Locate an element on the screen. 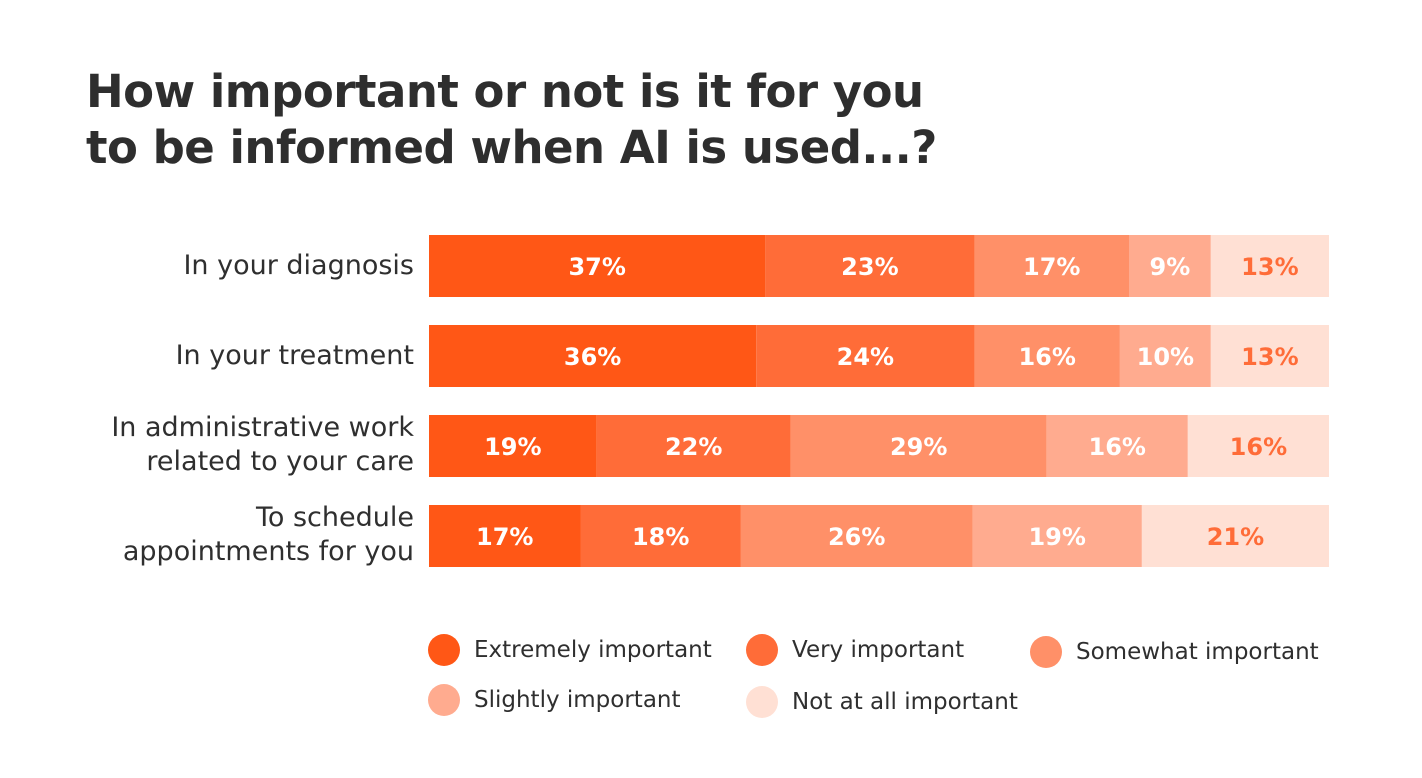 Image resolution: width=1422 pixels, height=778 pixels. label-treatment-somewhat-important: 16% is located at coordinates (1046, 357).